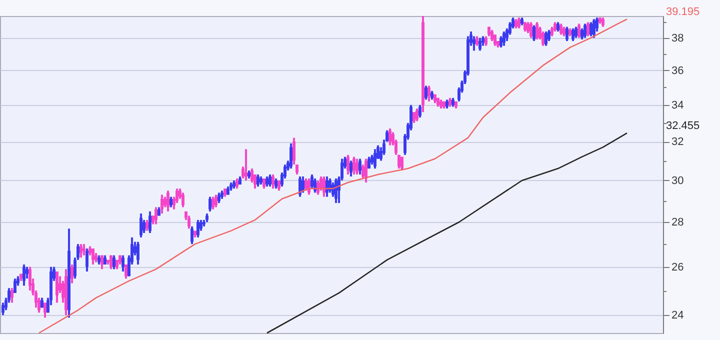  What do you see at coordinates (683, 126) in the screenshot?
I see `text: 32.455` at bounding box center [683, 126].